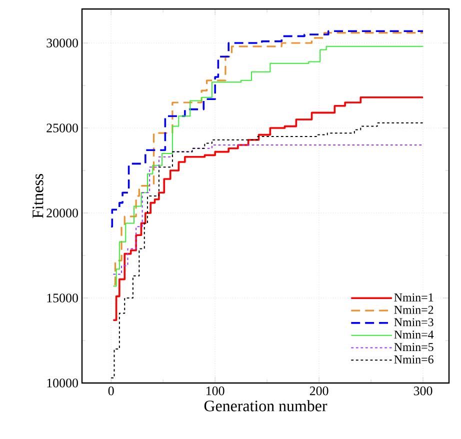 Image resolution: width=461 pixels, height=439 pixels. What do you see at coordinates (38, 196) in the screenshot?
I see `y-axis-title: Fitness` at bounding box center [38, 196].